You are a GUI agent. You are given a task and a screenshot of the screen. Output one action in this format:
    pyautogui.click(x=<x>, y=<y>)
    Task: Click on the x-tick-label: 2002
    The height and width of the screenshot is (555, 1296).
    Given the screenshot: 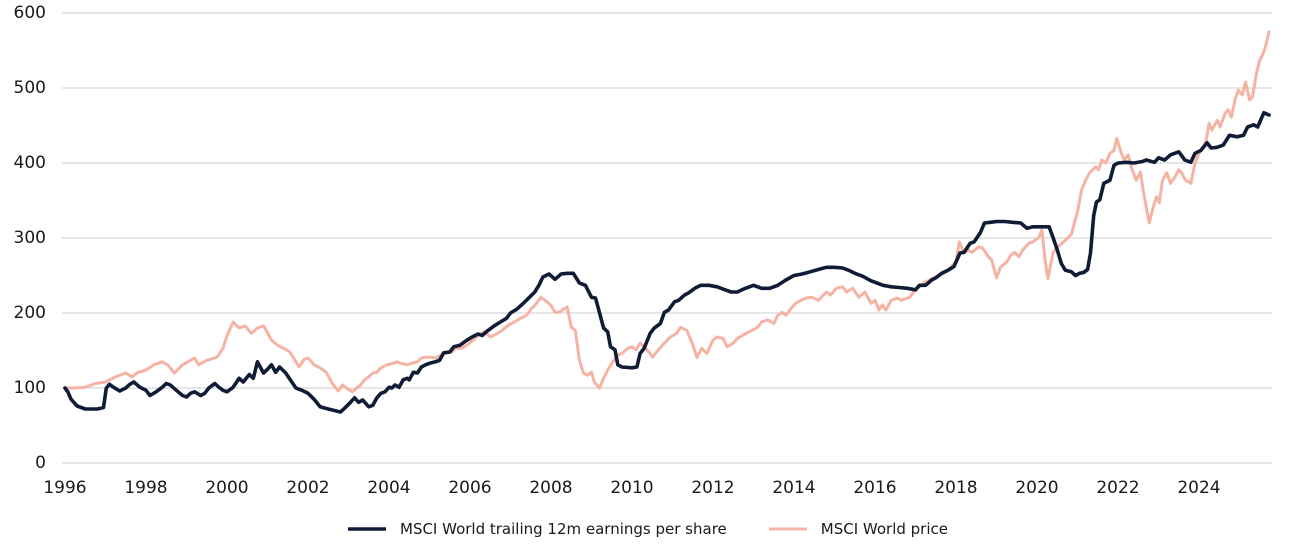 What is the action you would take?
    pyautogui.click(x=308, y=488)
    